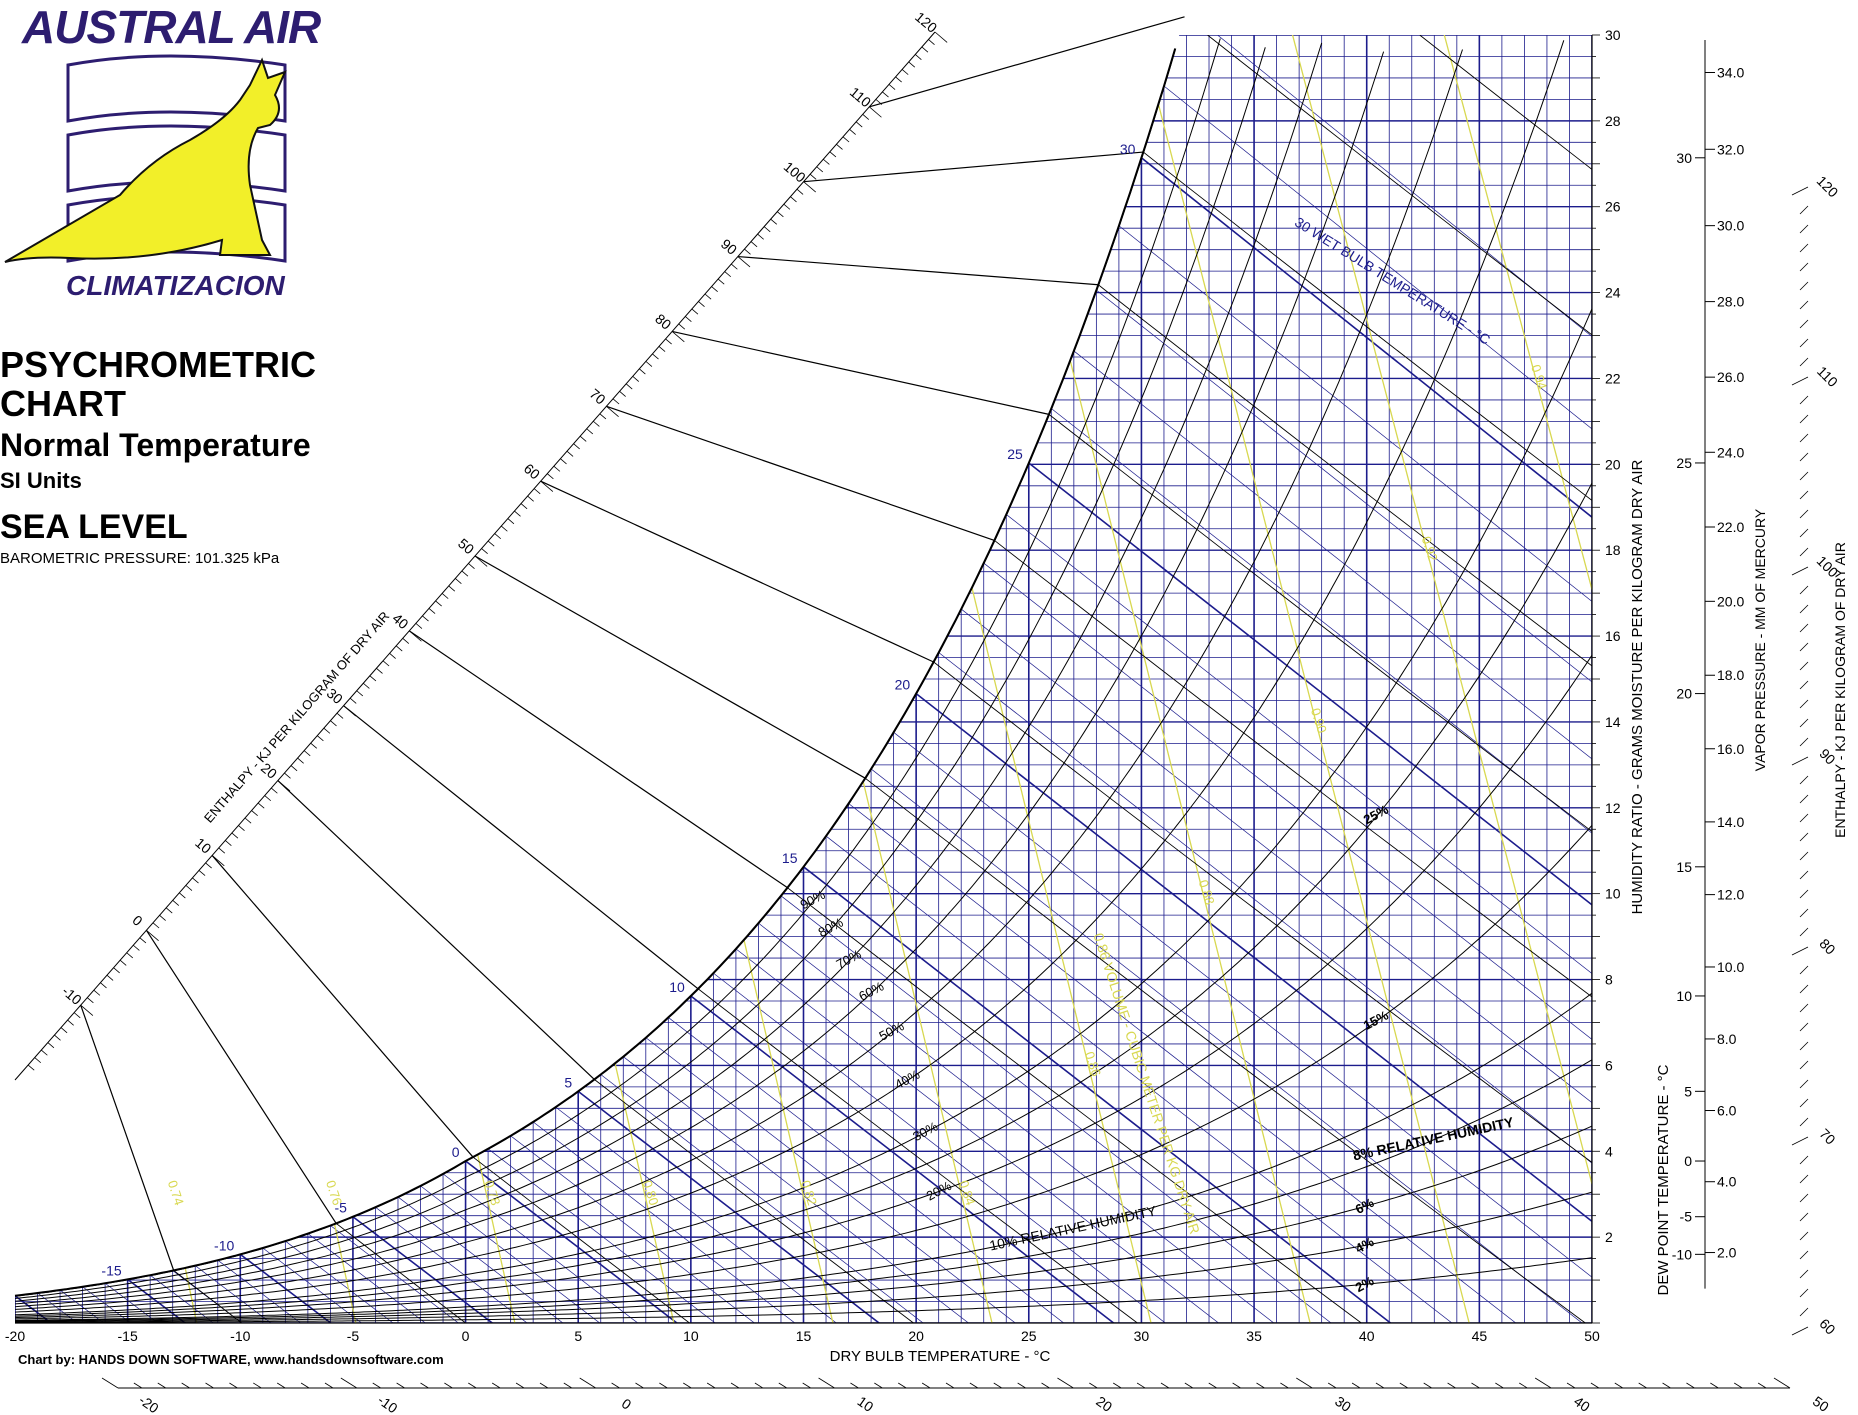  I want to click on right-enthalpy-label: 110, so click(1827, 376).